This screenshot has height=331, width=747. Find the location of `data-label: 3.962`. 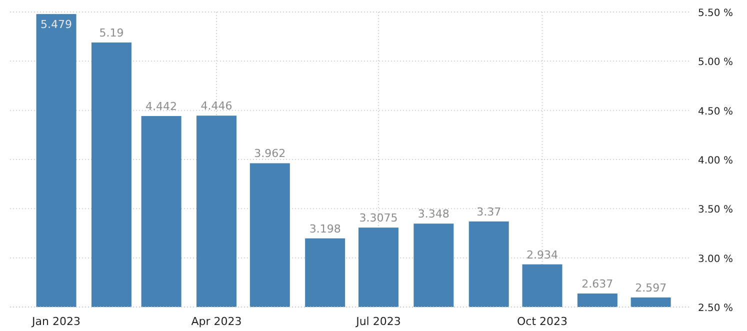

data-label: 3.962 is located at coordinates (270, 153).